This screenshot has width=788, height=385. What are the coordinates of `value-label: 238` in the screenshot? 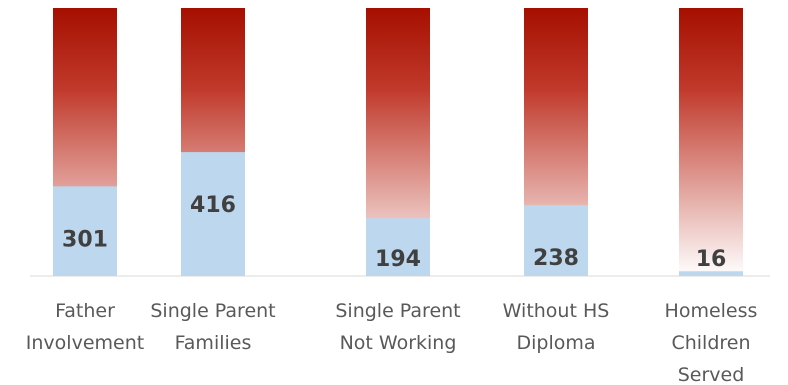 It's located at (556, 258).